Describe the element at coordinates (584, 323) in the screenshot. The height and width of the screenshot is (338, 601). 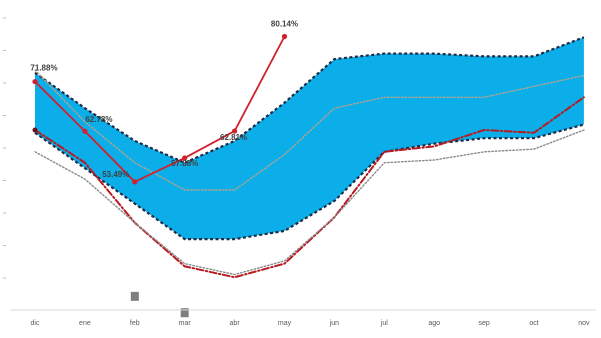
I see `x-tick-label: nov` at that location.